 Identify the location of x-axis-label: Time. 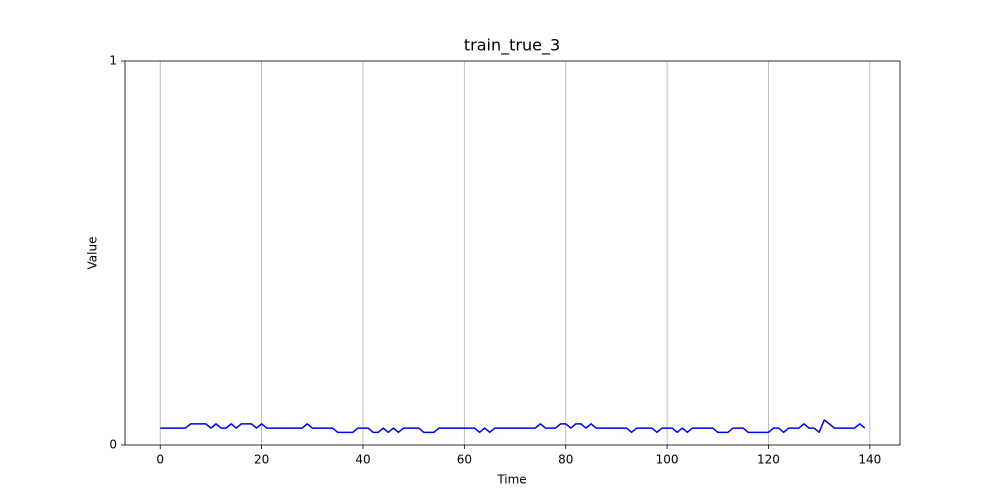
(511, 480).